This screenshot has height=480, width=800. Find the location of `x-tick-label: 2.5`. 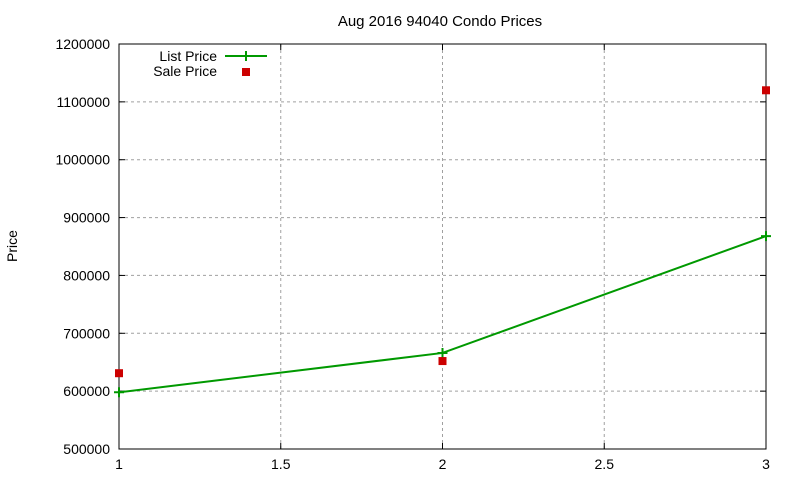

x-tick-label: 2.5 is located at coordinates (605, 464).